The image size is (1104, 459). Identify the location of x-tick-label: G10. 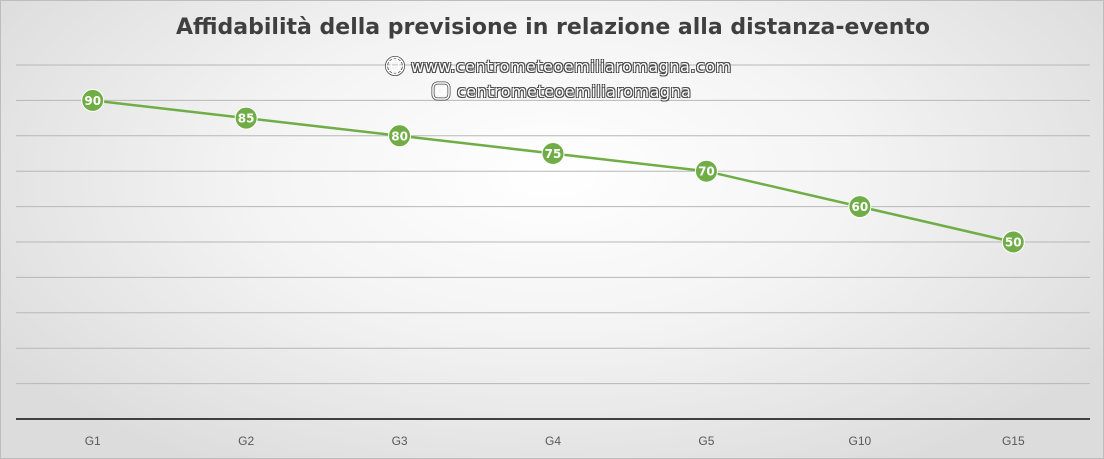
(860, 441).